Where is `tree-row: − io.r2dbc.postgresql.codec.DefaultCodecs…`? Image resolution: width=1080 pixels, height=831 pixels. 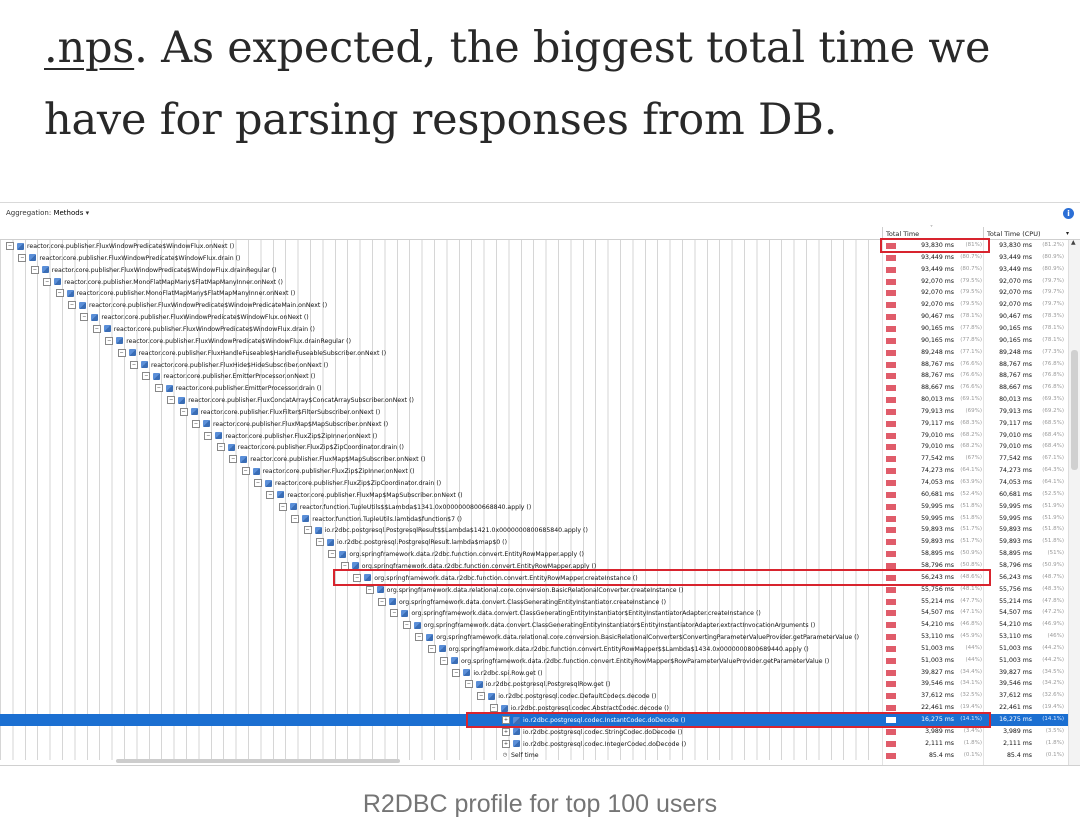
tree-row: − io.r2dbc.postgresql.codec.DefaultCodecs… is located at coordinates (534, 696).